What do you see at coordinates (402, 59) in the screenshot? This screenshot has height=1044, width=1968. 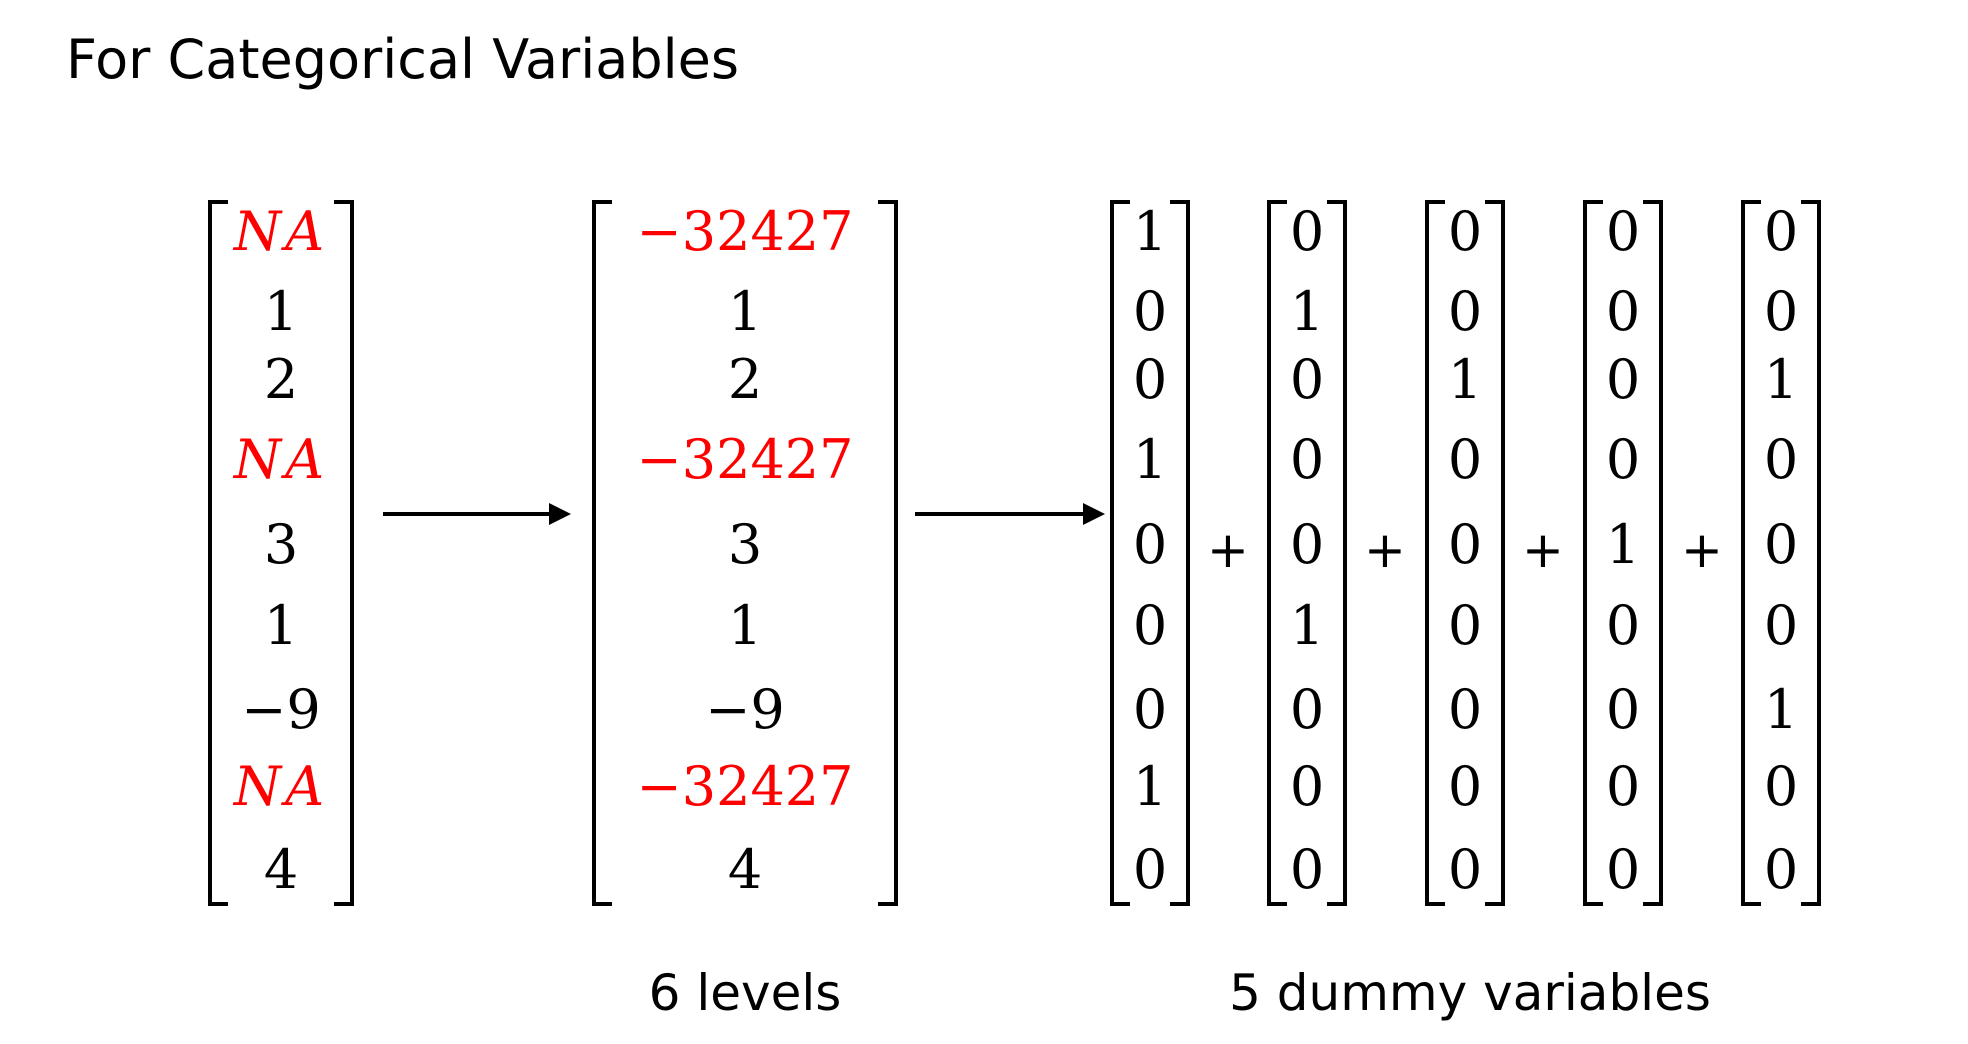 I see `page-title: For Categorical Variables` at bounding box center [402, 59].